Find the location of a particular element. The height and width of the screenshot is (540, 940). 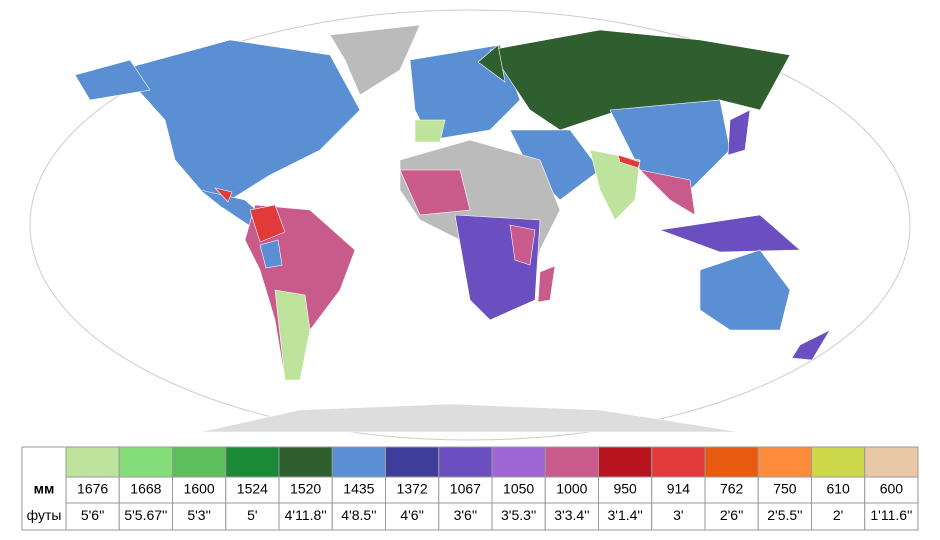

gauge-feet: 5'3'' is located at coordinates (199, 515).